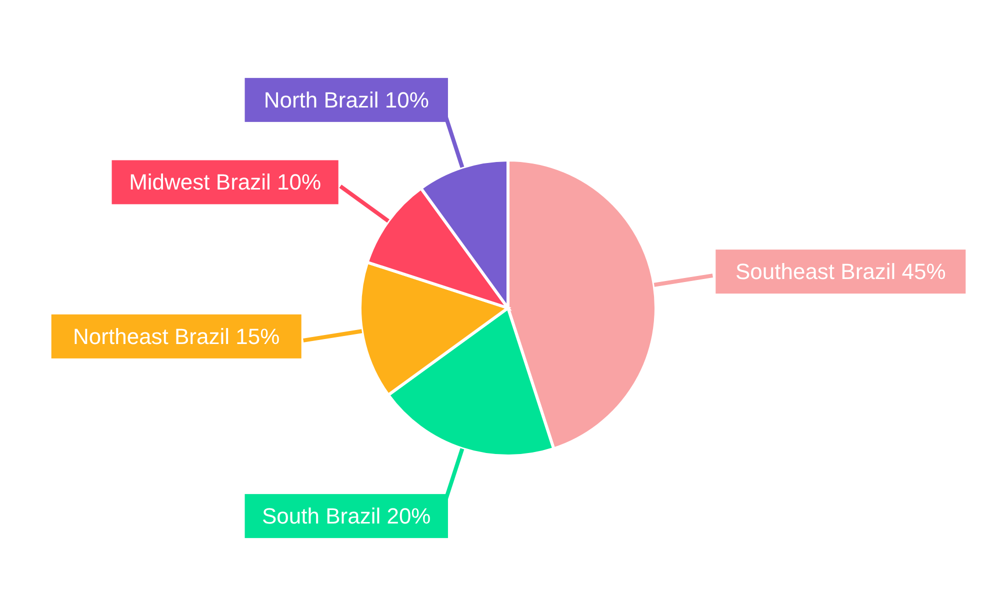 The width and height of the screenshot is (1000, 600). I want to click on slice-label: Southeast Brazil 45%, so click(840, 271).